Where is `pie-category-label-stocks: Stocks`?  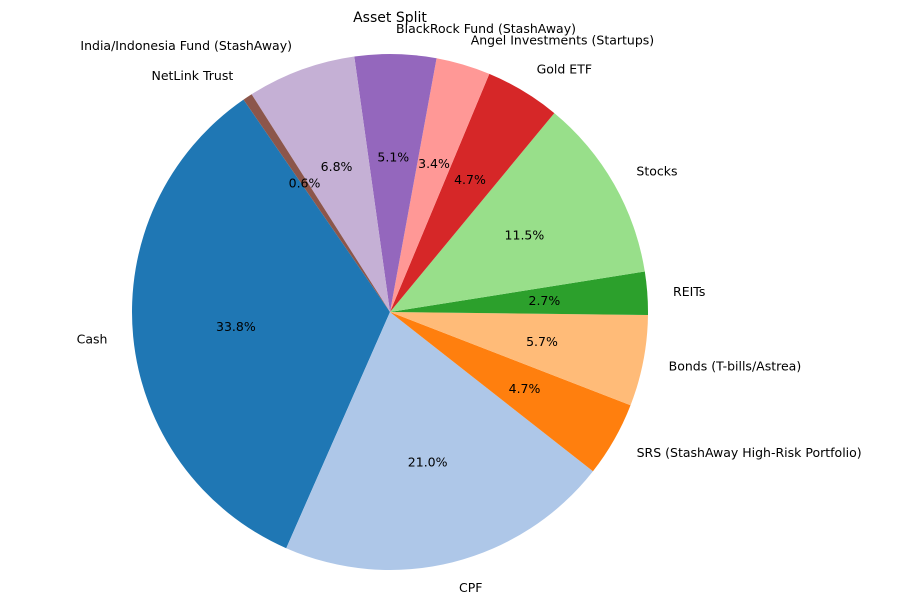
pie-category-label-stocks: Stocks is located at coordinates (656, 171).